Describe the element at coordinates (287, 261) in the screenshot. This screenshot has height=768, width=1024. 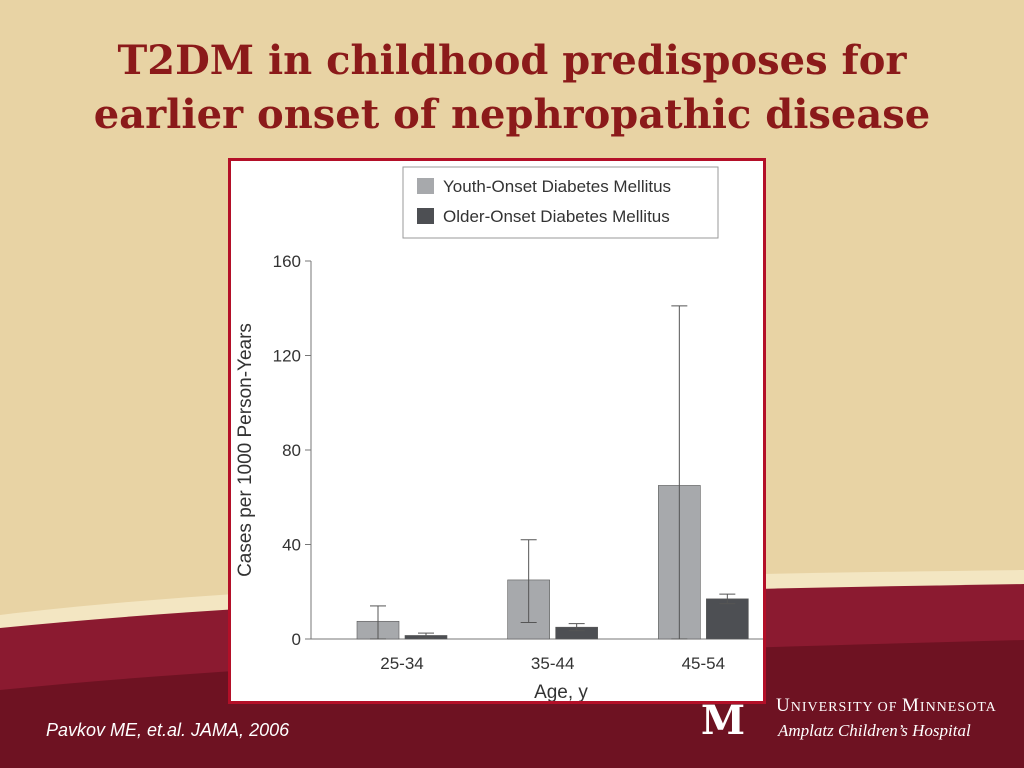
I see `y-tick-label: 160` at that location.